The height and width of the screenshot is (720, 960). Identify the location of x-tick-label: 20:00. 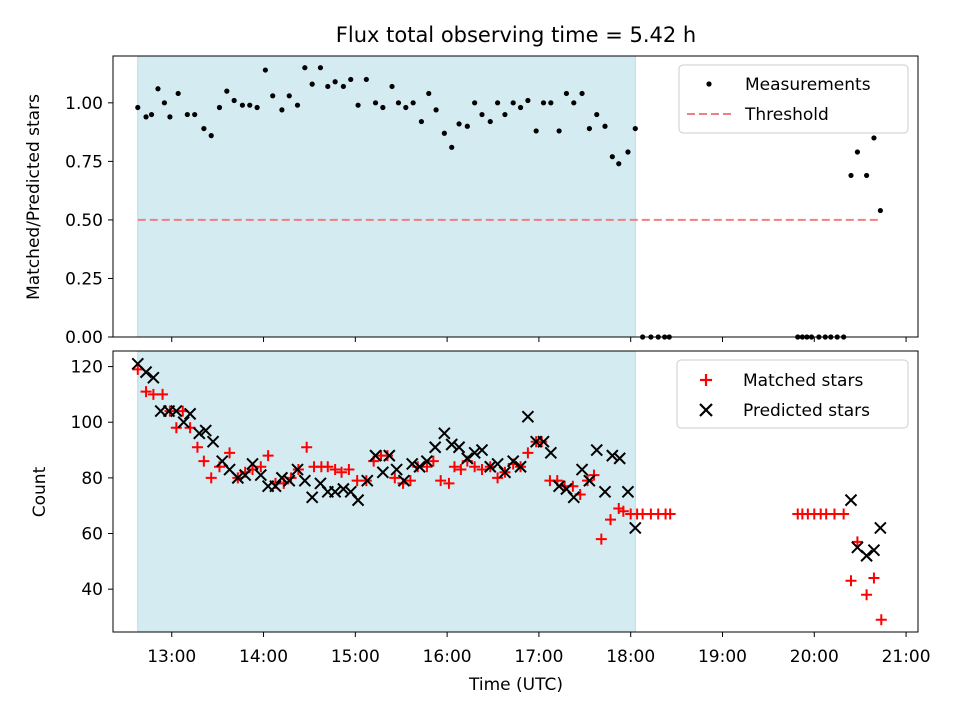
(814, 657).